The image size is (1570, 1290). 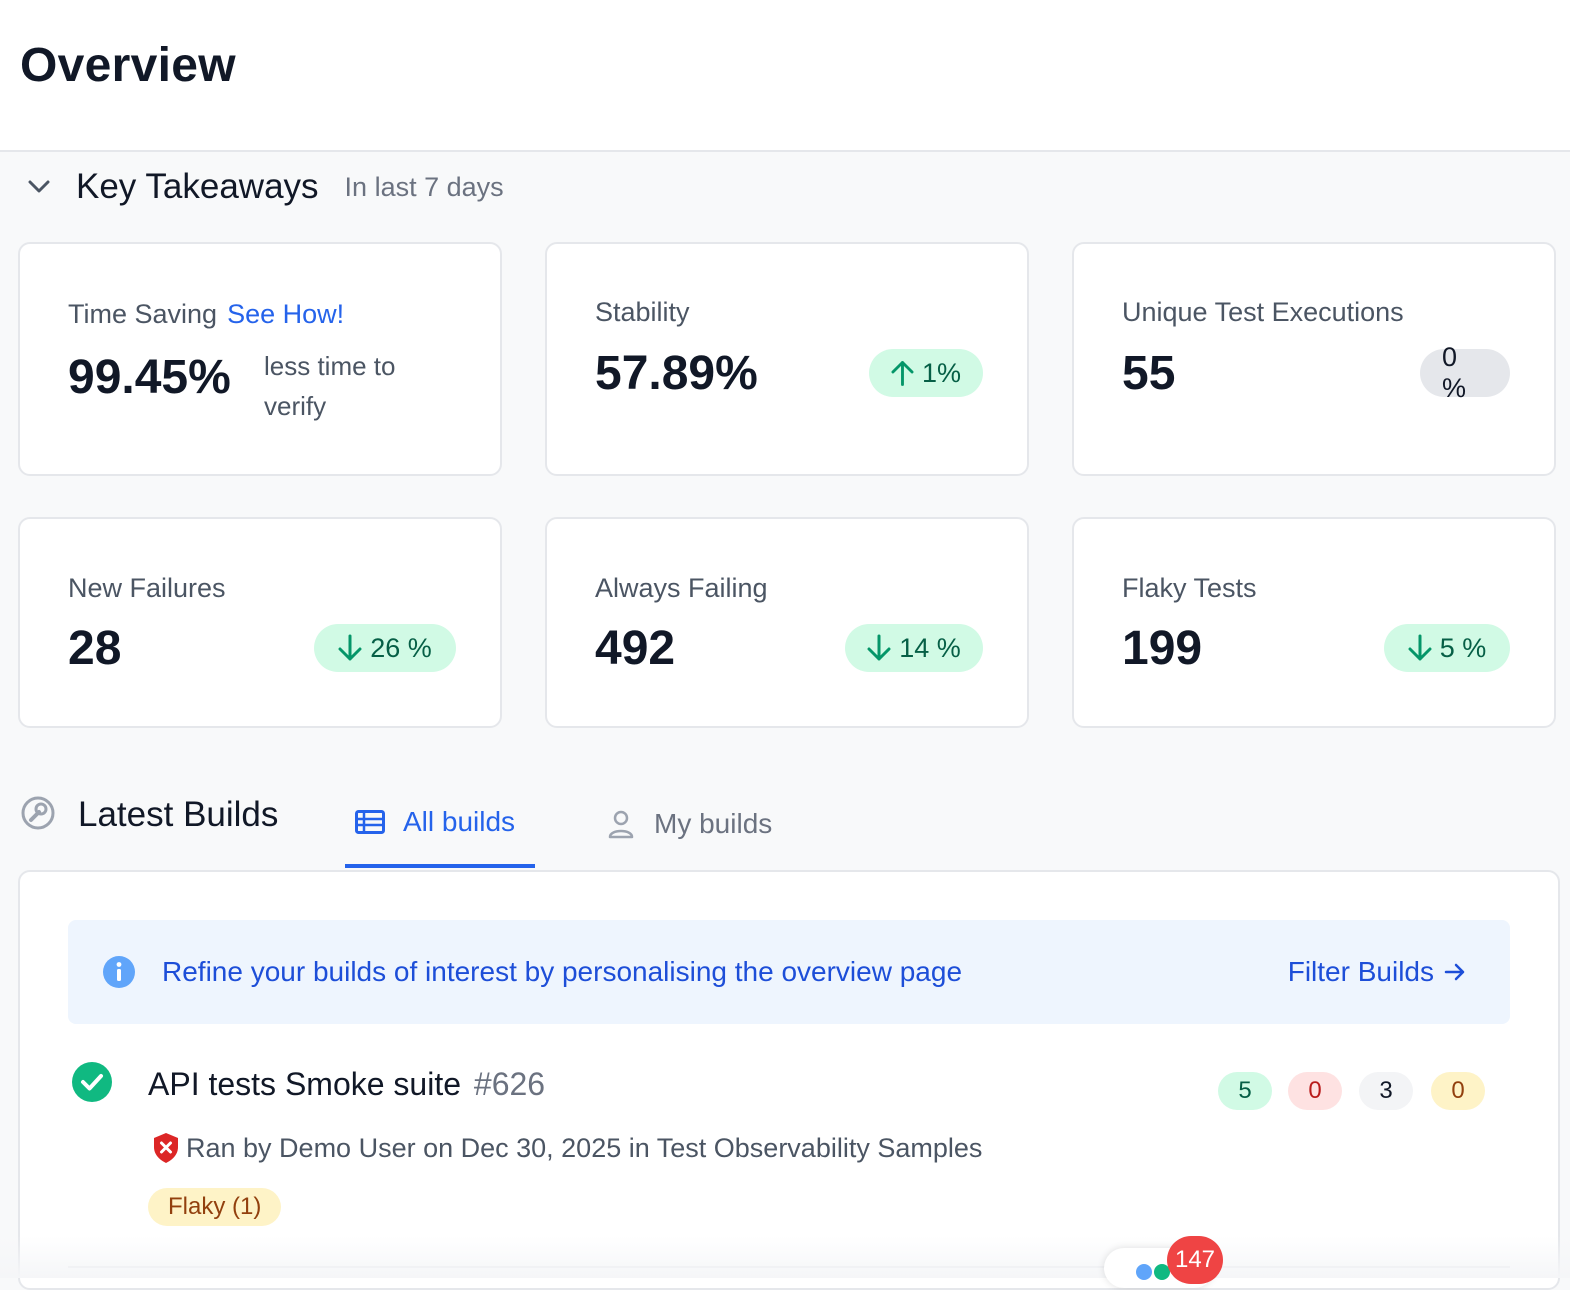 I want to click on flaky-tests-value: 199, so click(x=1162, y=648).